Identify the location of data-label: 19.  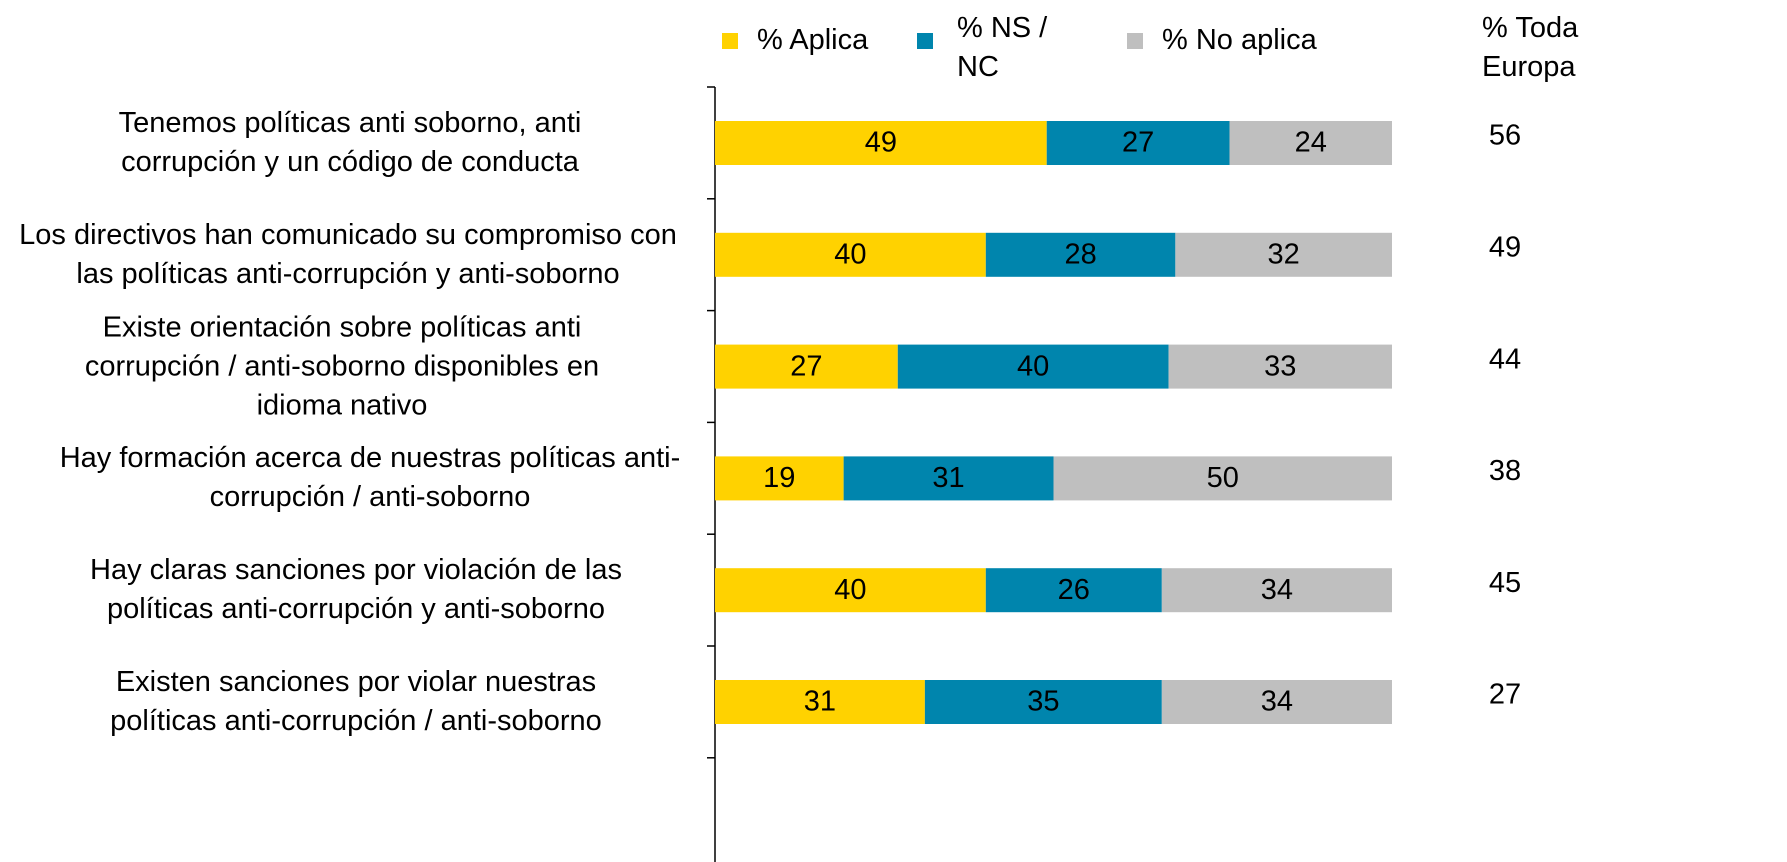
(779, 478).